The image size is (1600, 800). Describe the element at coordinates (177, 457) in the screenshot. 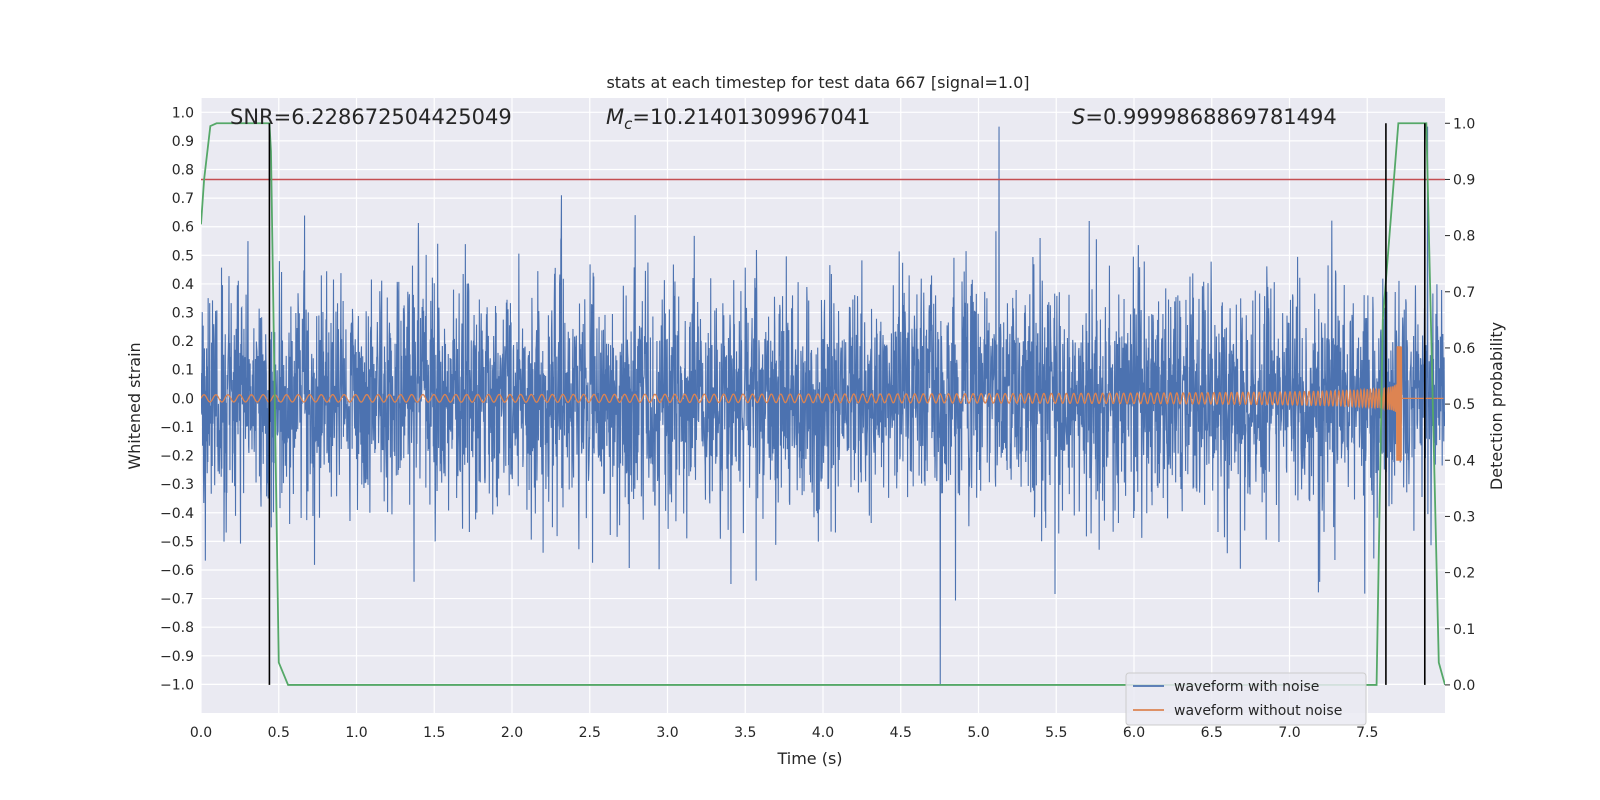

I see `y-tick-label: −0.2` at that location.